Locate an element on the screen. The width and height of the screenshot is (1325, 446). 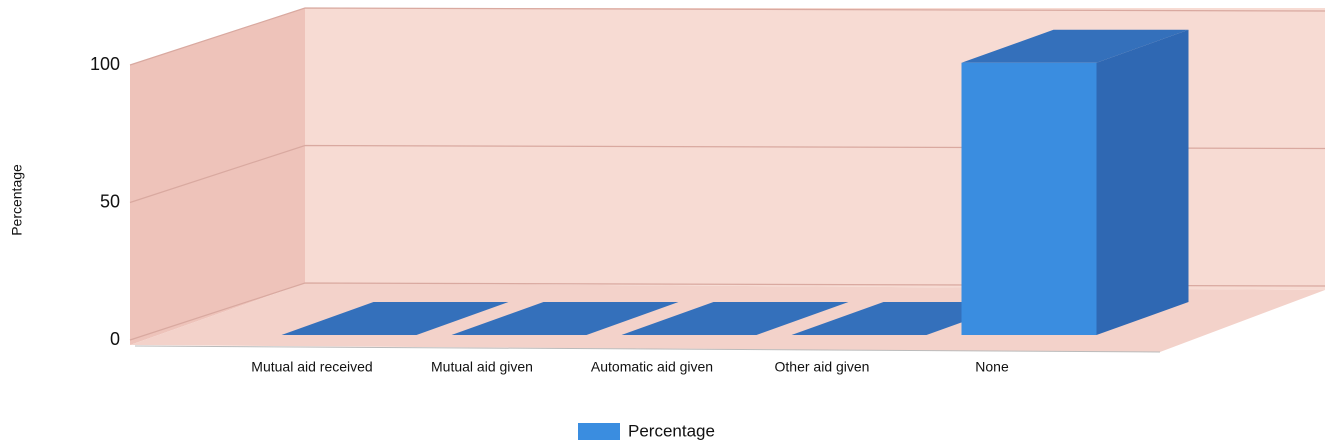
left-wall is located at coordinates (217, 176).